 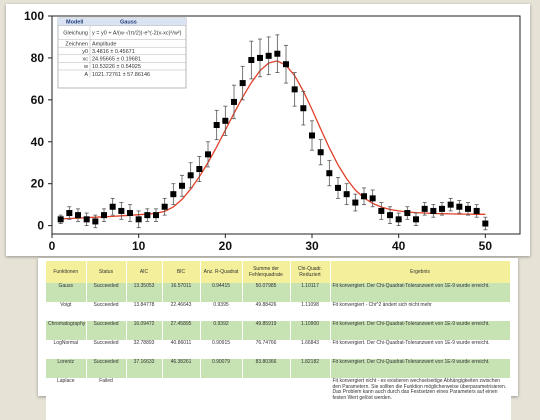 What do you see at coordinates (266, 272) in the screenshot?
I see `header-sum-squares: Summe der Fehlerquadrate` at bounding box center [266, 272].